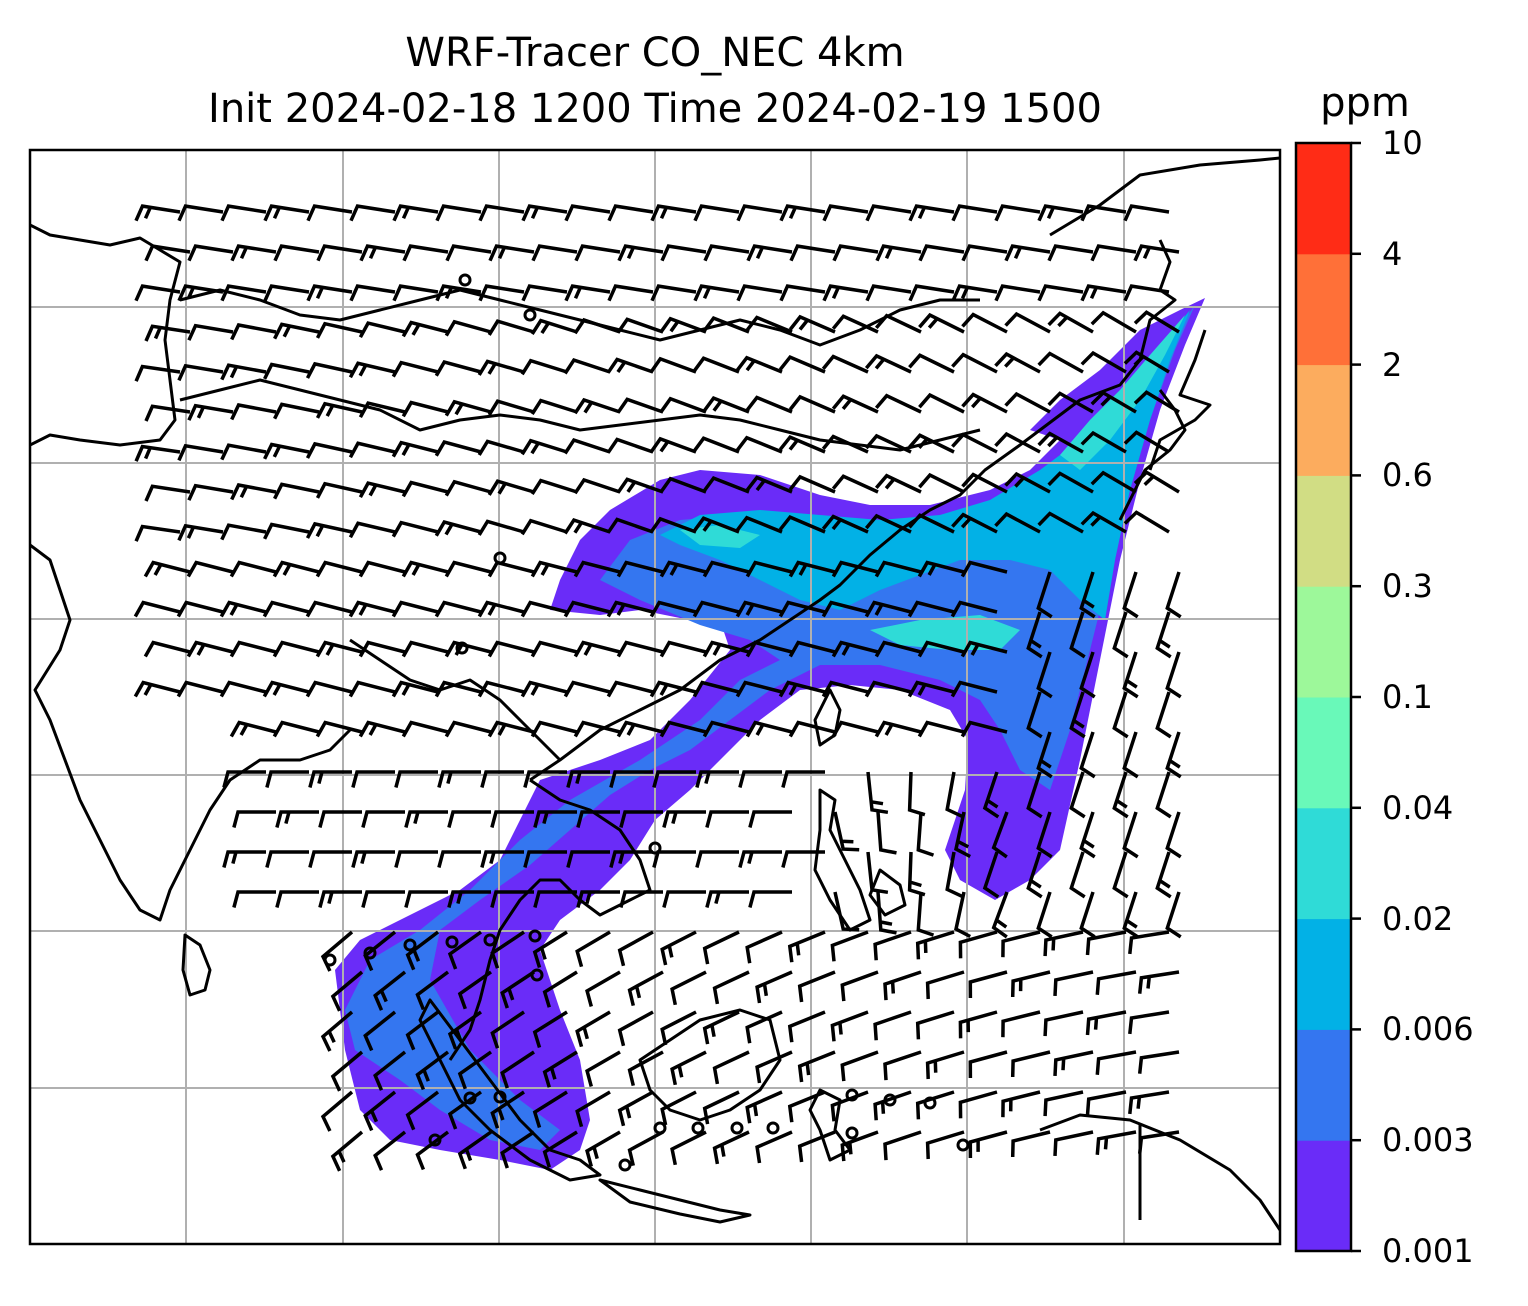 The height and width of the screenshot is (1306, 1528). What do you see at coordinates (1407, 586) in the screenshot?
I see `colorbar-tick-label: 0.3` at bounding box center [1407, 586].